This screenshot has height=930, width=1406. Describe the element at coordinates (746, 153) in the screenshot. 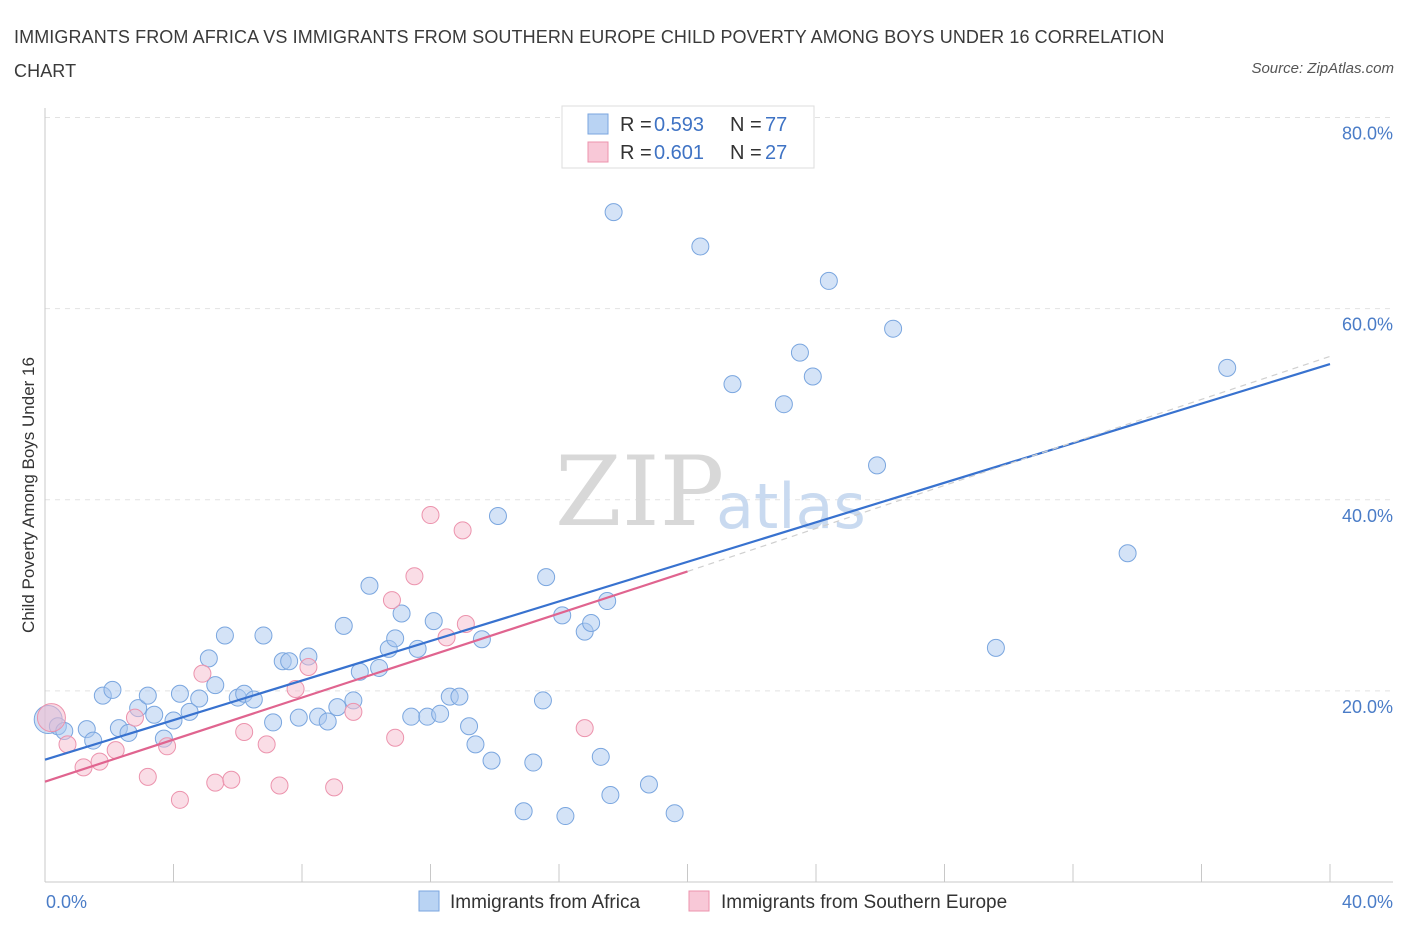

I see `stats-legend-n-label-s-europe: N =` at that location.